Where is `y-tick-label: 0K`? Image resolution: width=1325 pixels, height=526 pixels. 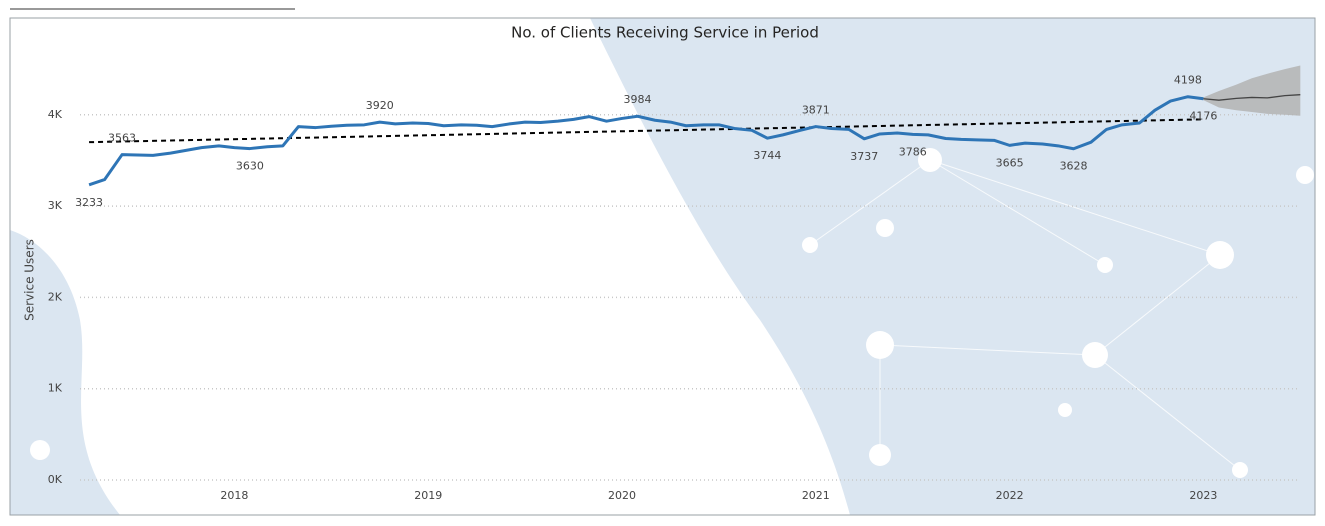 y-tick-label: 0K is located at coordinates (55, 479).